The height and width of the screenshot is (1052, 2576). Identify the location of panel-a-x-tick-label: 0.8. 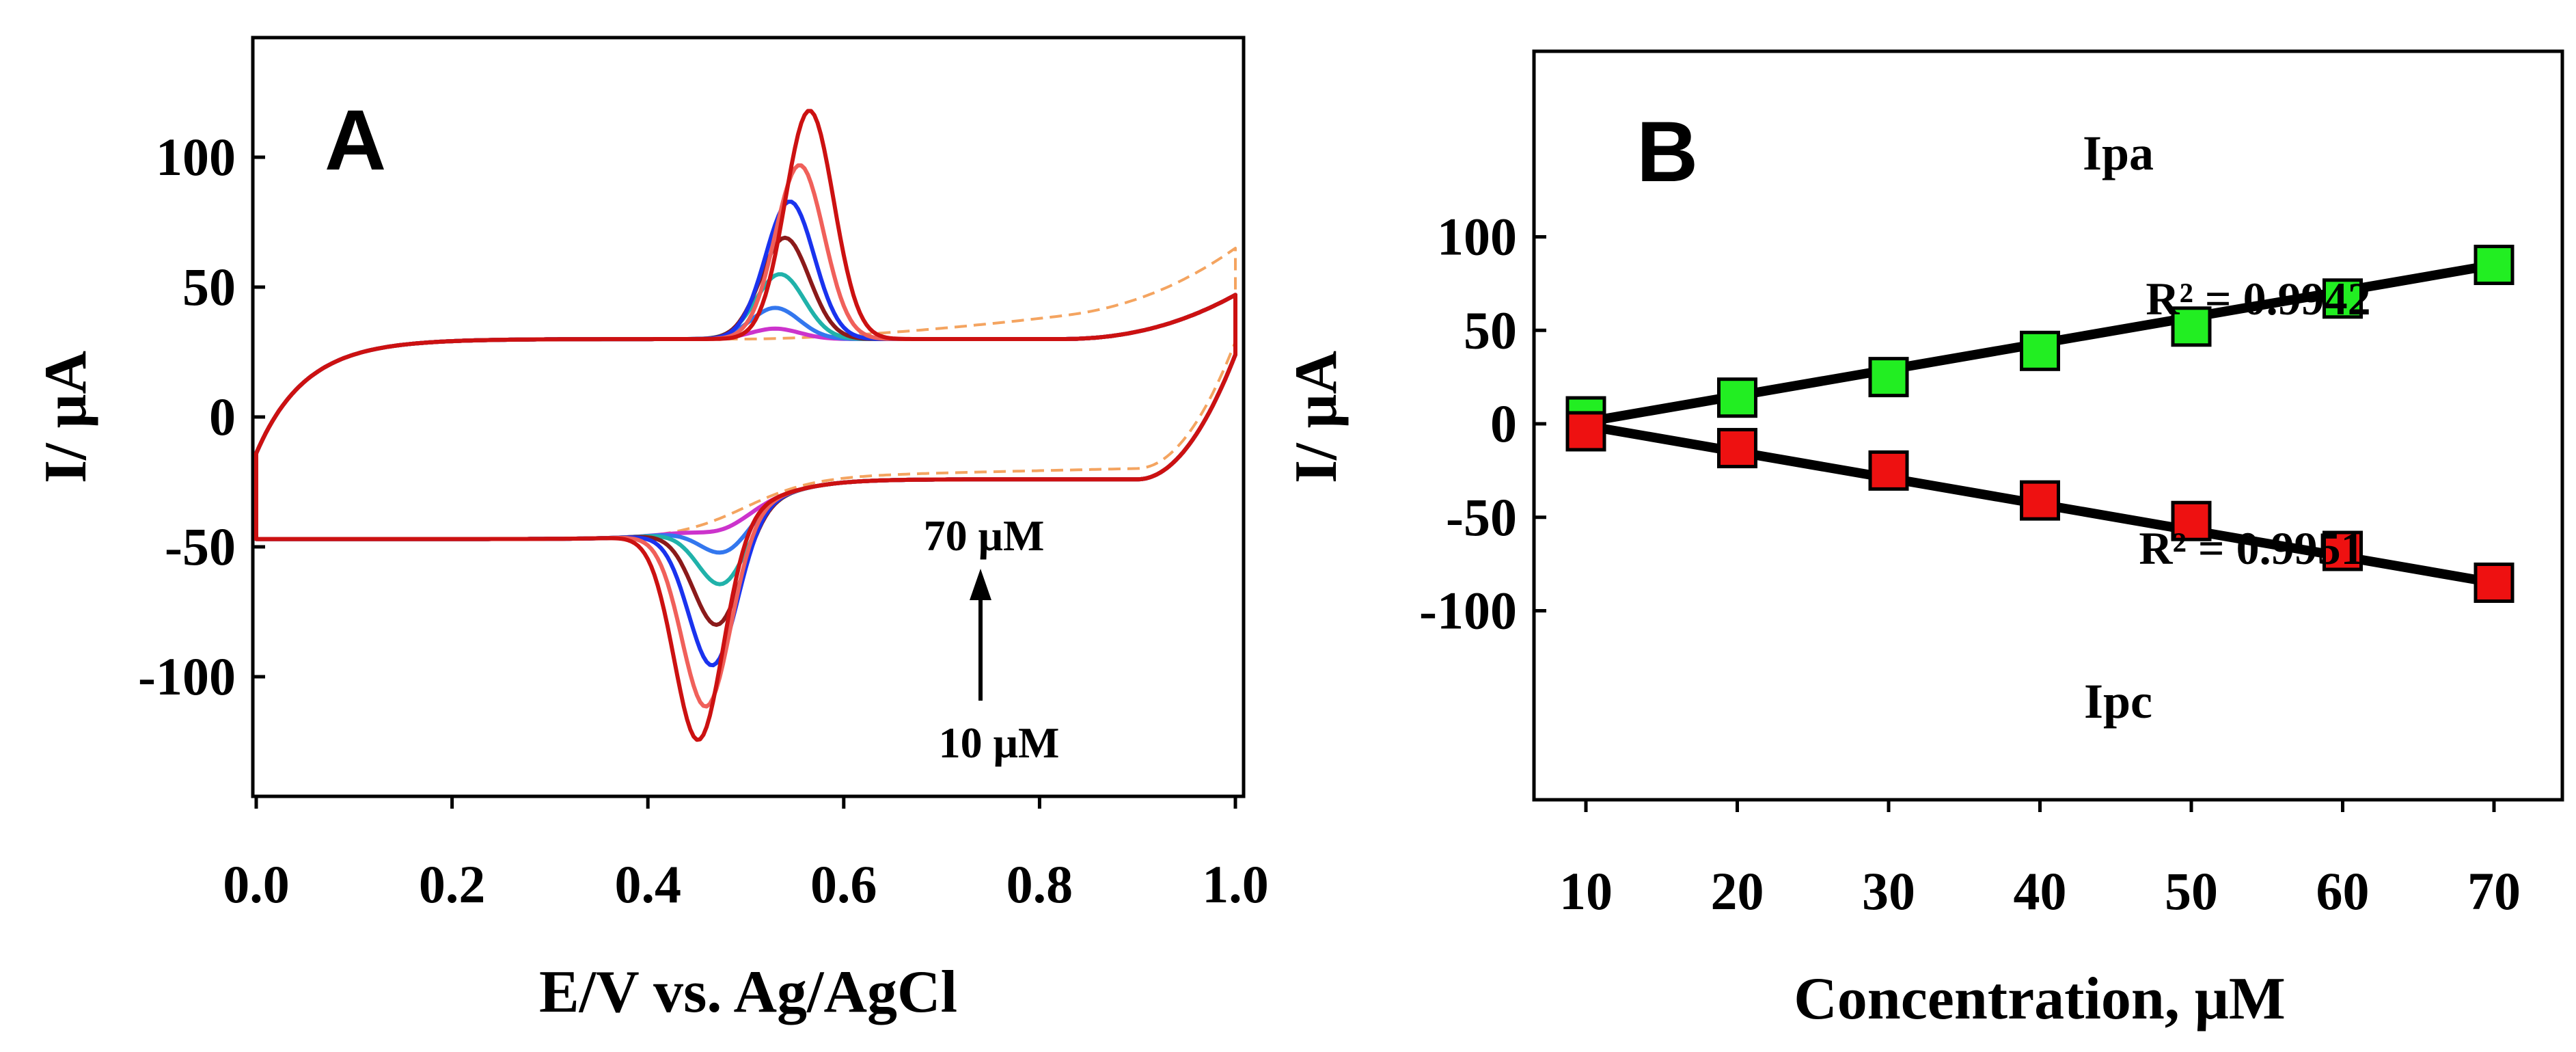
(1039, 884).